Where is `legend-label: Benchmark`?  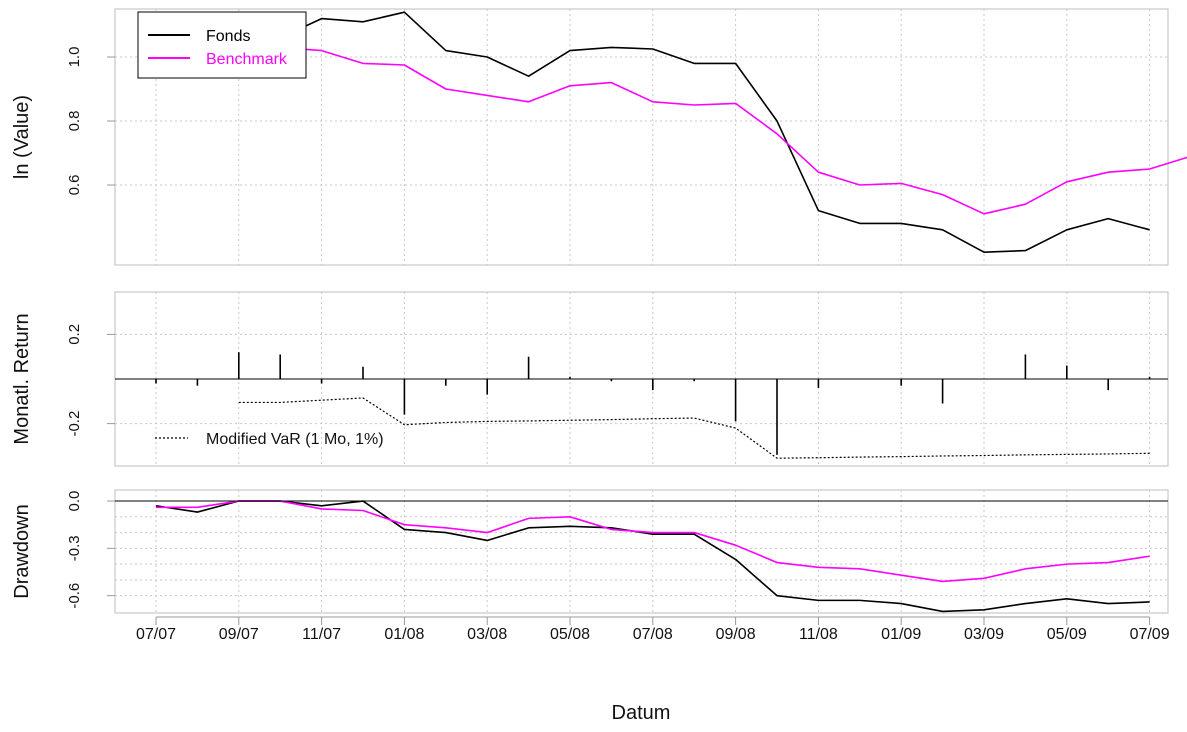 legend-label: Benchmark is located at coordinates (247, 59).